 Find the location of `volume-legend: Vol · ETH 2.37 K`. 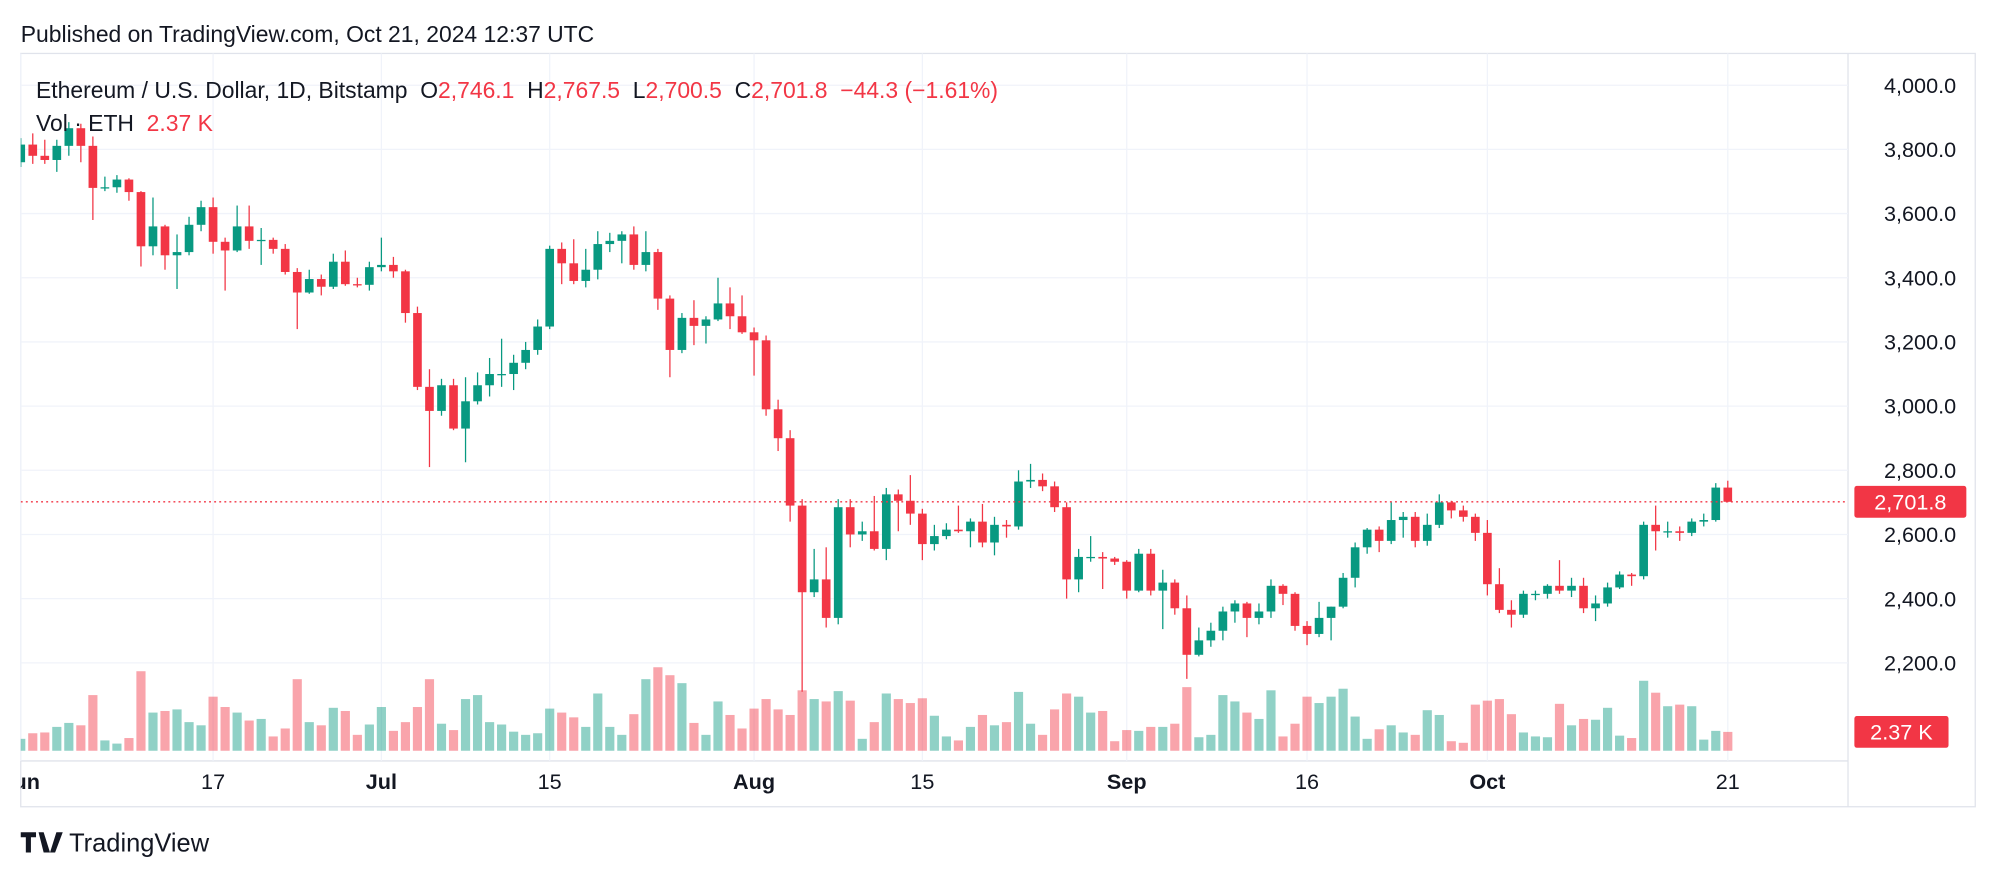

volume-legend: Vol · ETH 2.37 K is located at coordinates (125, 123).